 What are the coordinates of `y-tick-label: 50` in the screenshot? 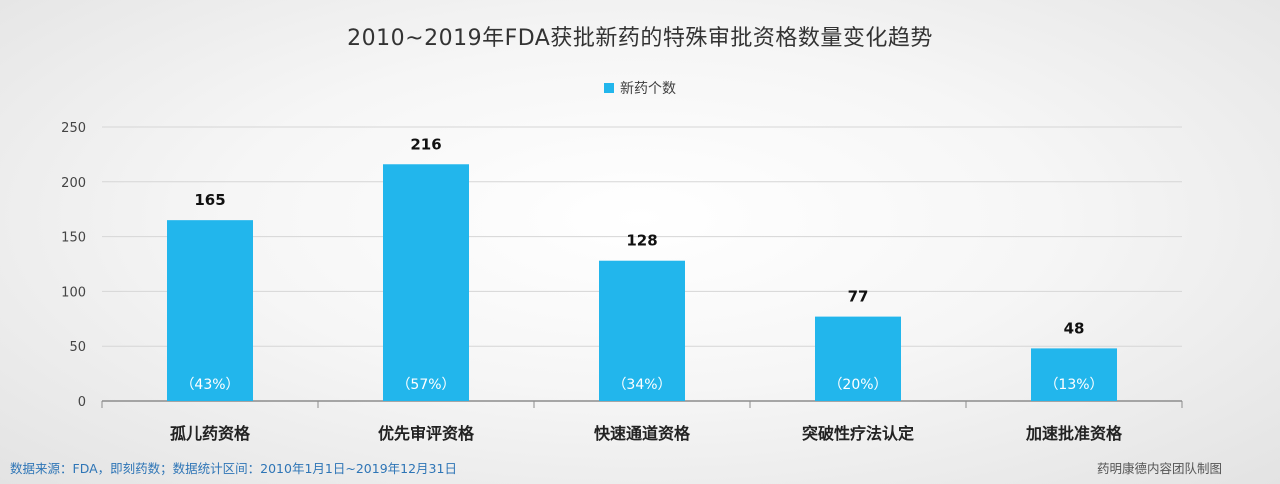 It's located at (77, 347).